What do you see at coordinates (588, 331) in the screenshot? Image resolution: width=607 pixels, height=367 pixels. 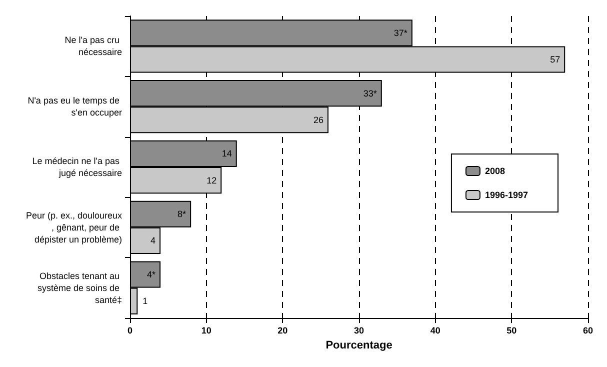 I see `x-tick-label: 60` at bounding box center [588, 331].